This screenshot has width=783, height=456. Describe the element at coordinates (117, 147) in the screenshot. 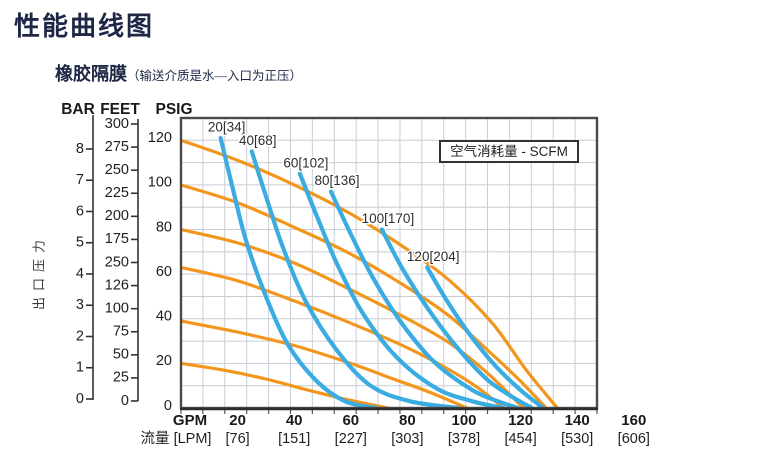

I see `feet-tick-label: 275` at that location.